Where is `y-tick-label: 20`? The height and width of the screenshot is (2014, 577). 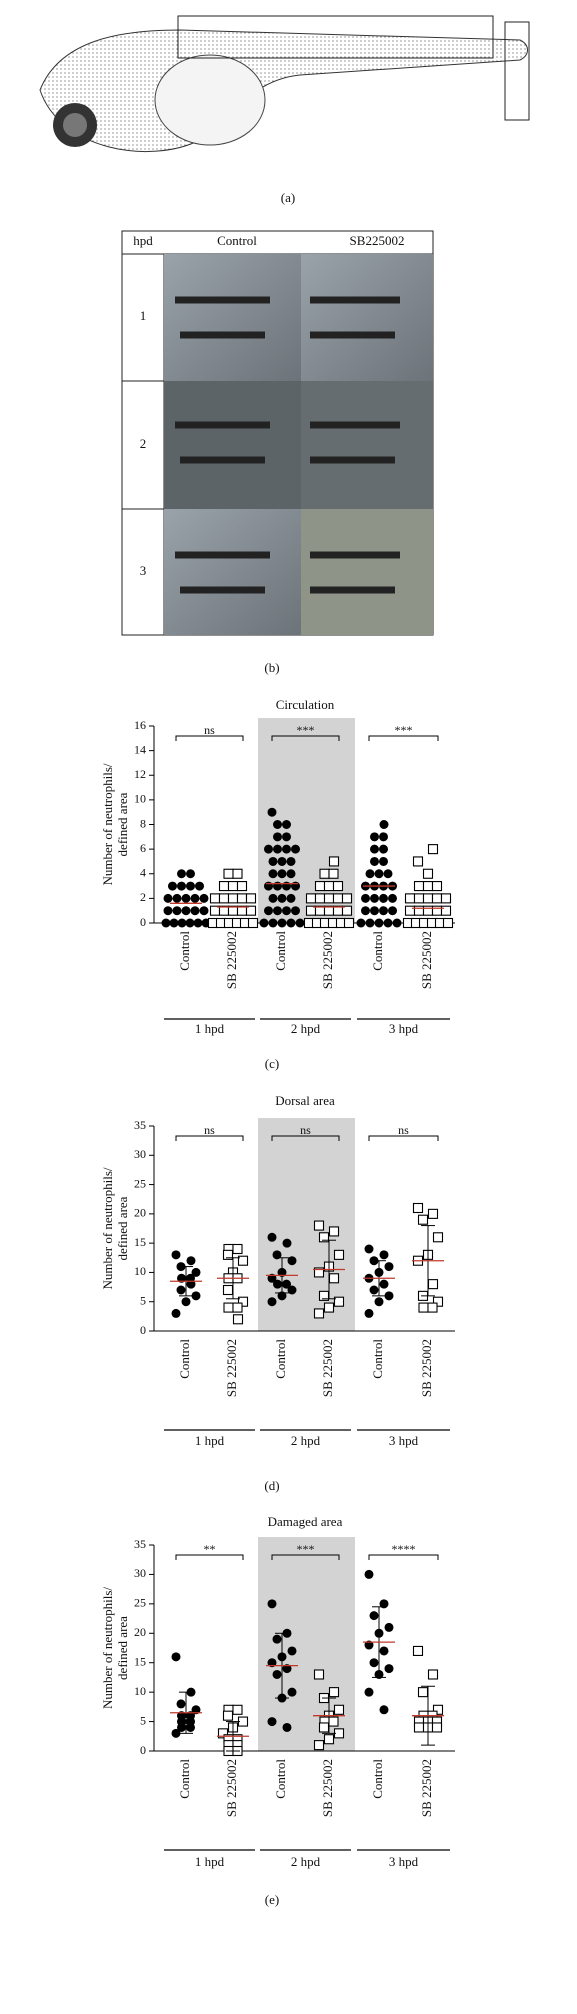 y-tick-label: 20 is located at coordinates (140, 1632).